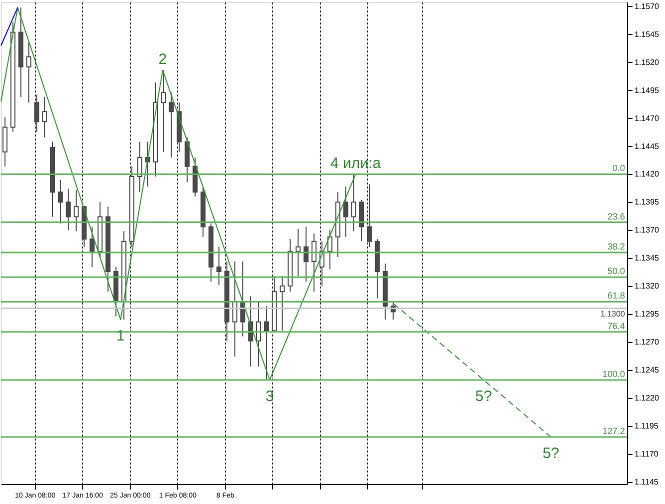 The image size is (665, 504). I want to click on annotation: 4 или:a, so click(356, 163).